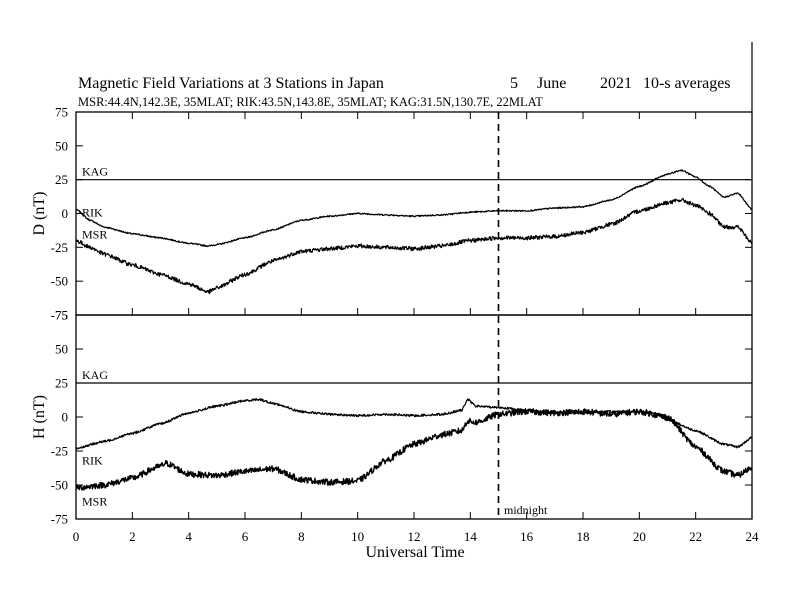 This screenshot has height=612, width=792. What do you see at coordinates (639, 536) in the screenshot?
I see `x-tick-label: 20` at bounding box center [639, 536].